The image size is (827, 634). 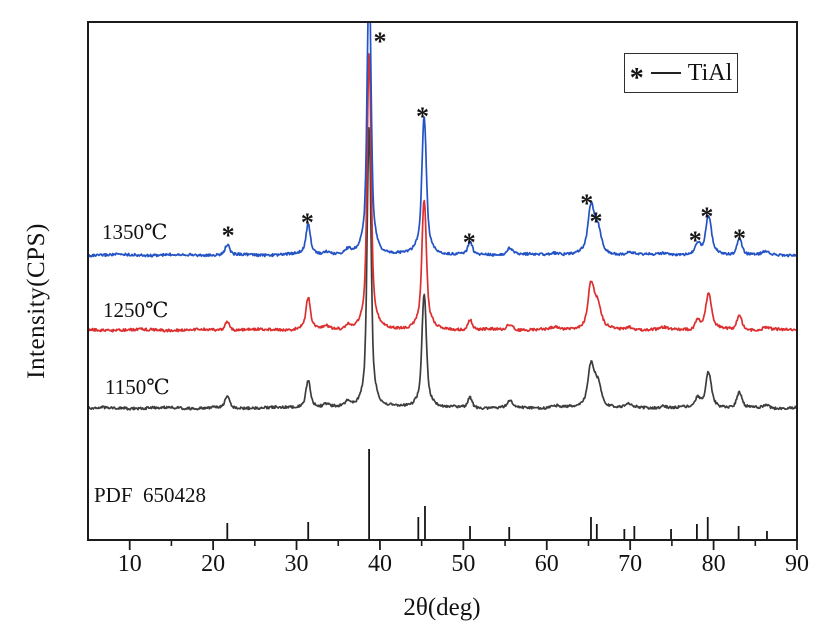 I want to click on x-tick-label: 40, so click(x=379, y=564).